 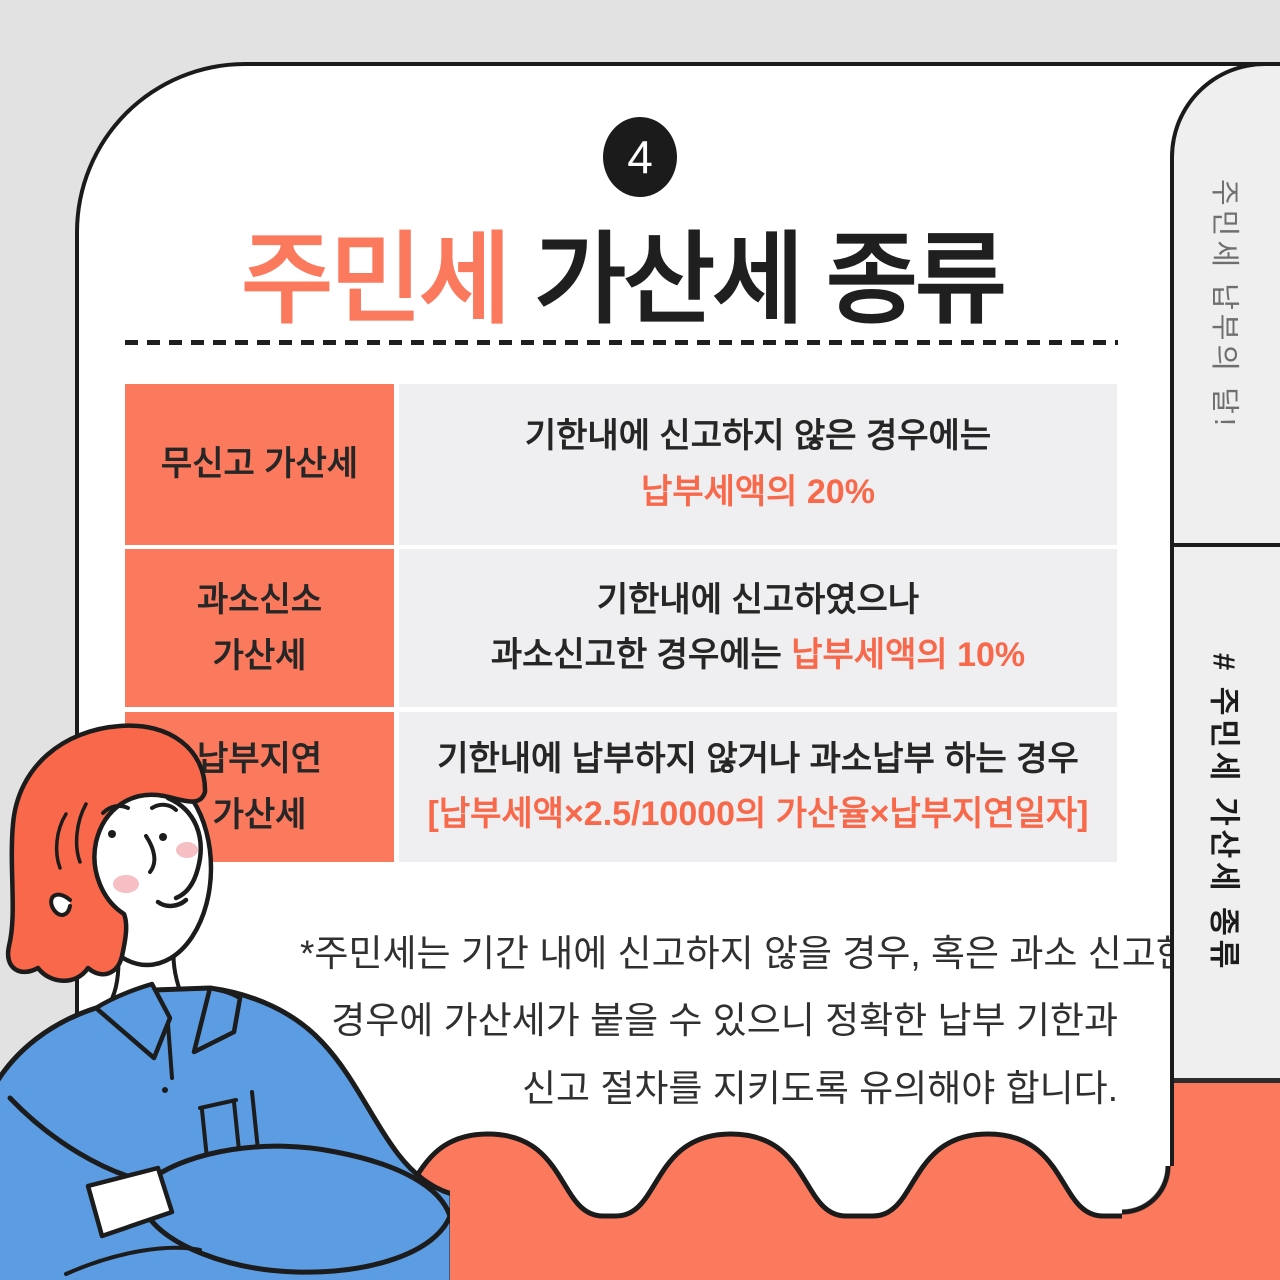 I want to click on step-badge: 4, so click(x=640, y=157).